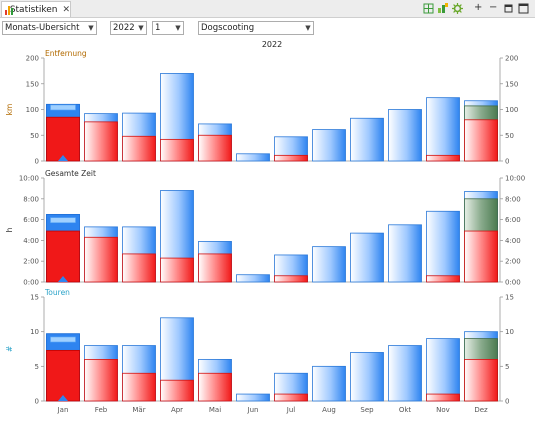  Describe the element at coordinates (34, 332) in the screenshot. I see `y-tick-label-left: 10` at that location.